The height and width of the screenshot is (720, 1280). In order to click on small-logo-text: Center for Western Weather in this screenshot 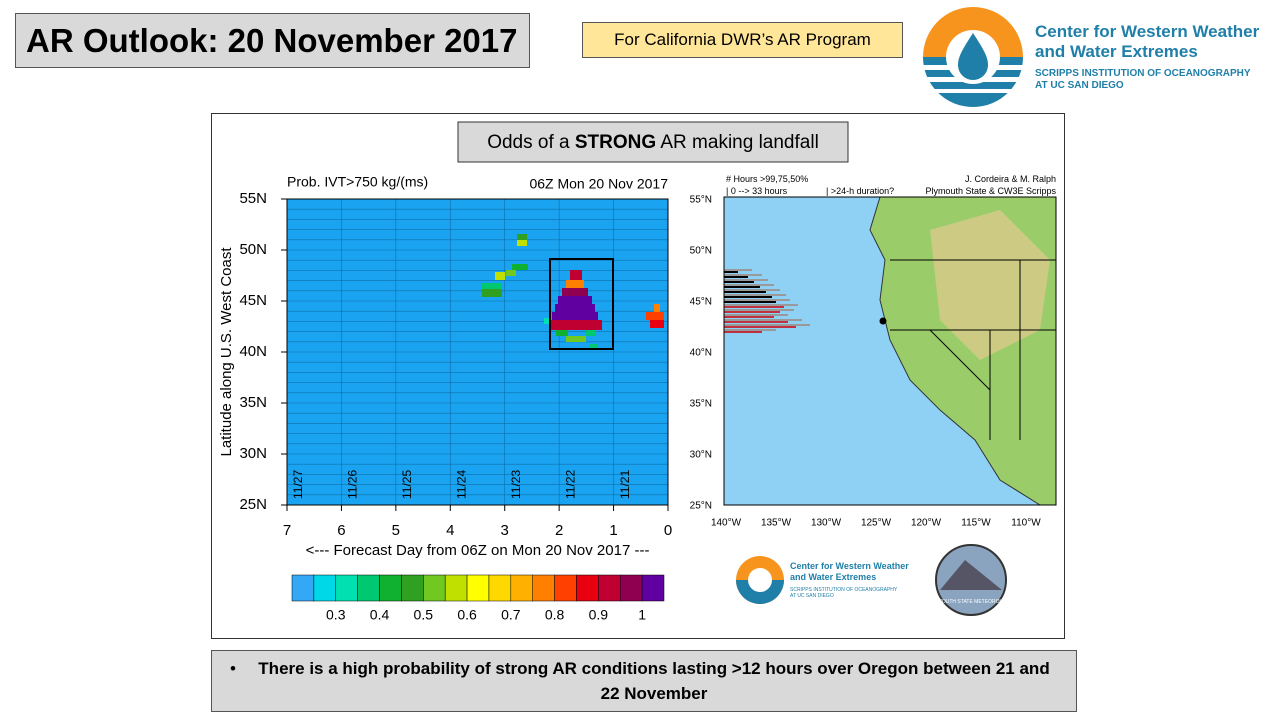, I will do `click(849, 566)`.